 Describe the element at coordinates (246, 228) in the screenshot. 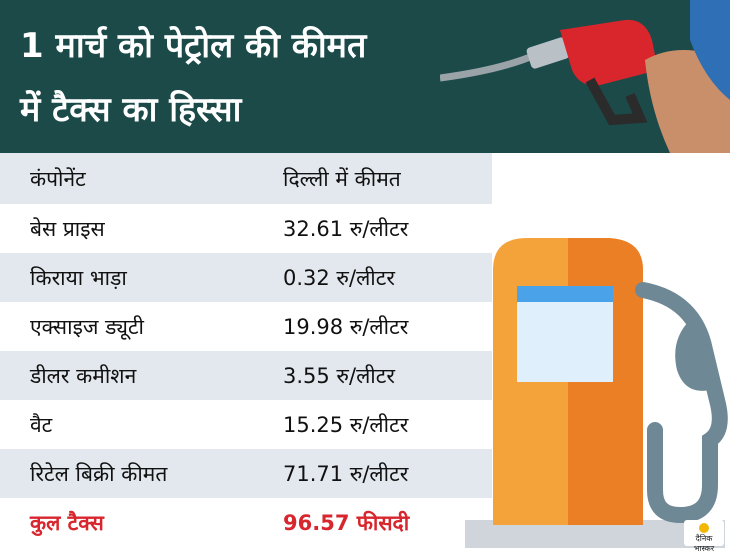

I see `table-row: बेस प्राइस 32.61 रु/लीटर` at that location.